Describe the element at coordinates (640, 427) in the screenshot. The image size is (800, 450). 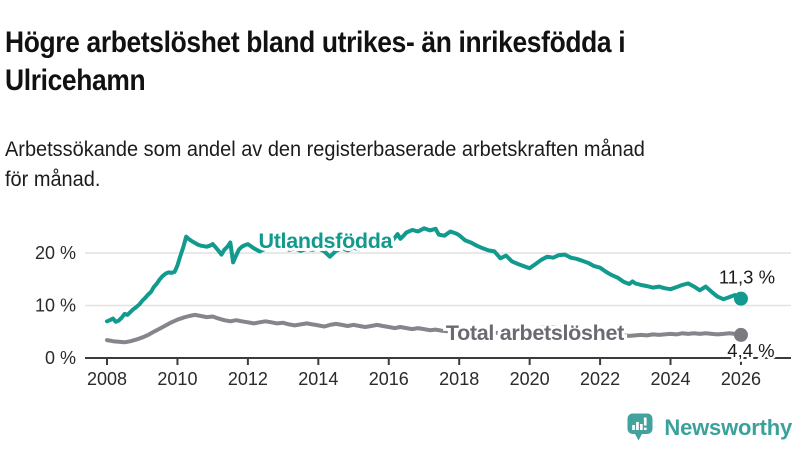
I see `bar-chart-speech-bubble-icon` at that location.